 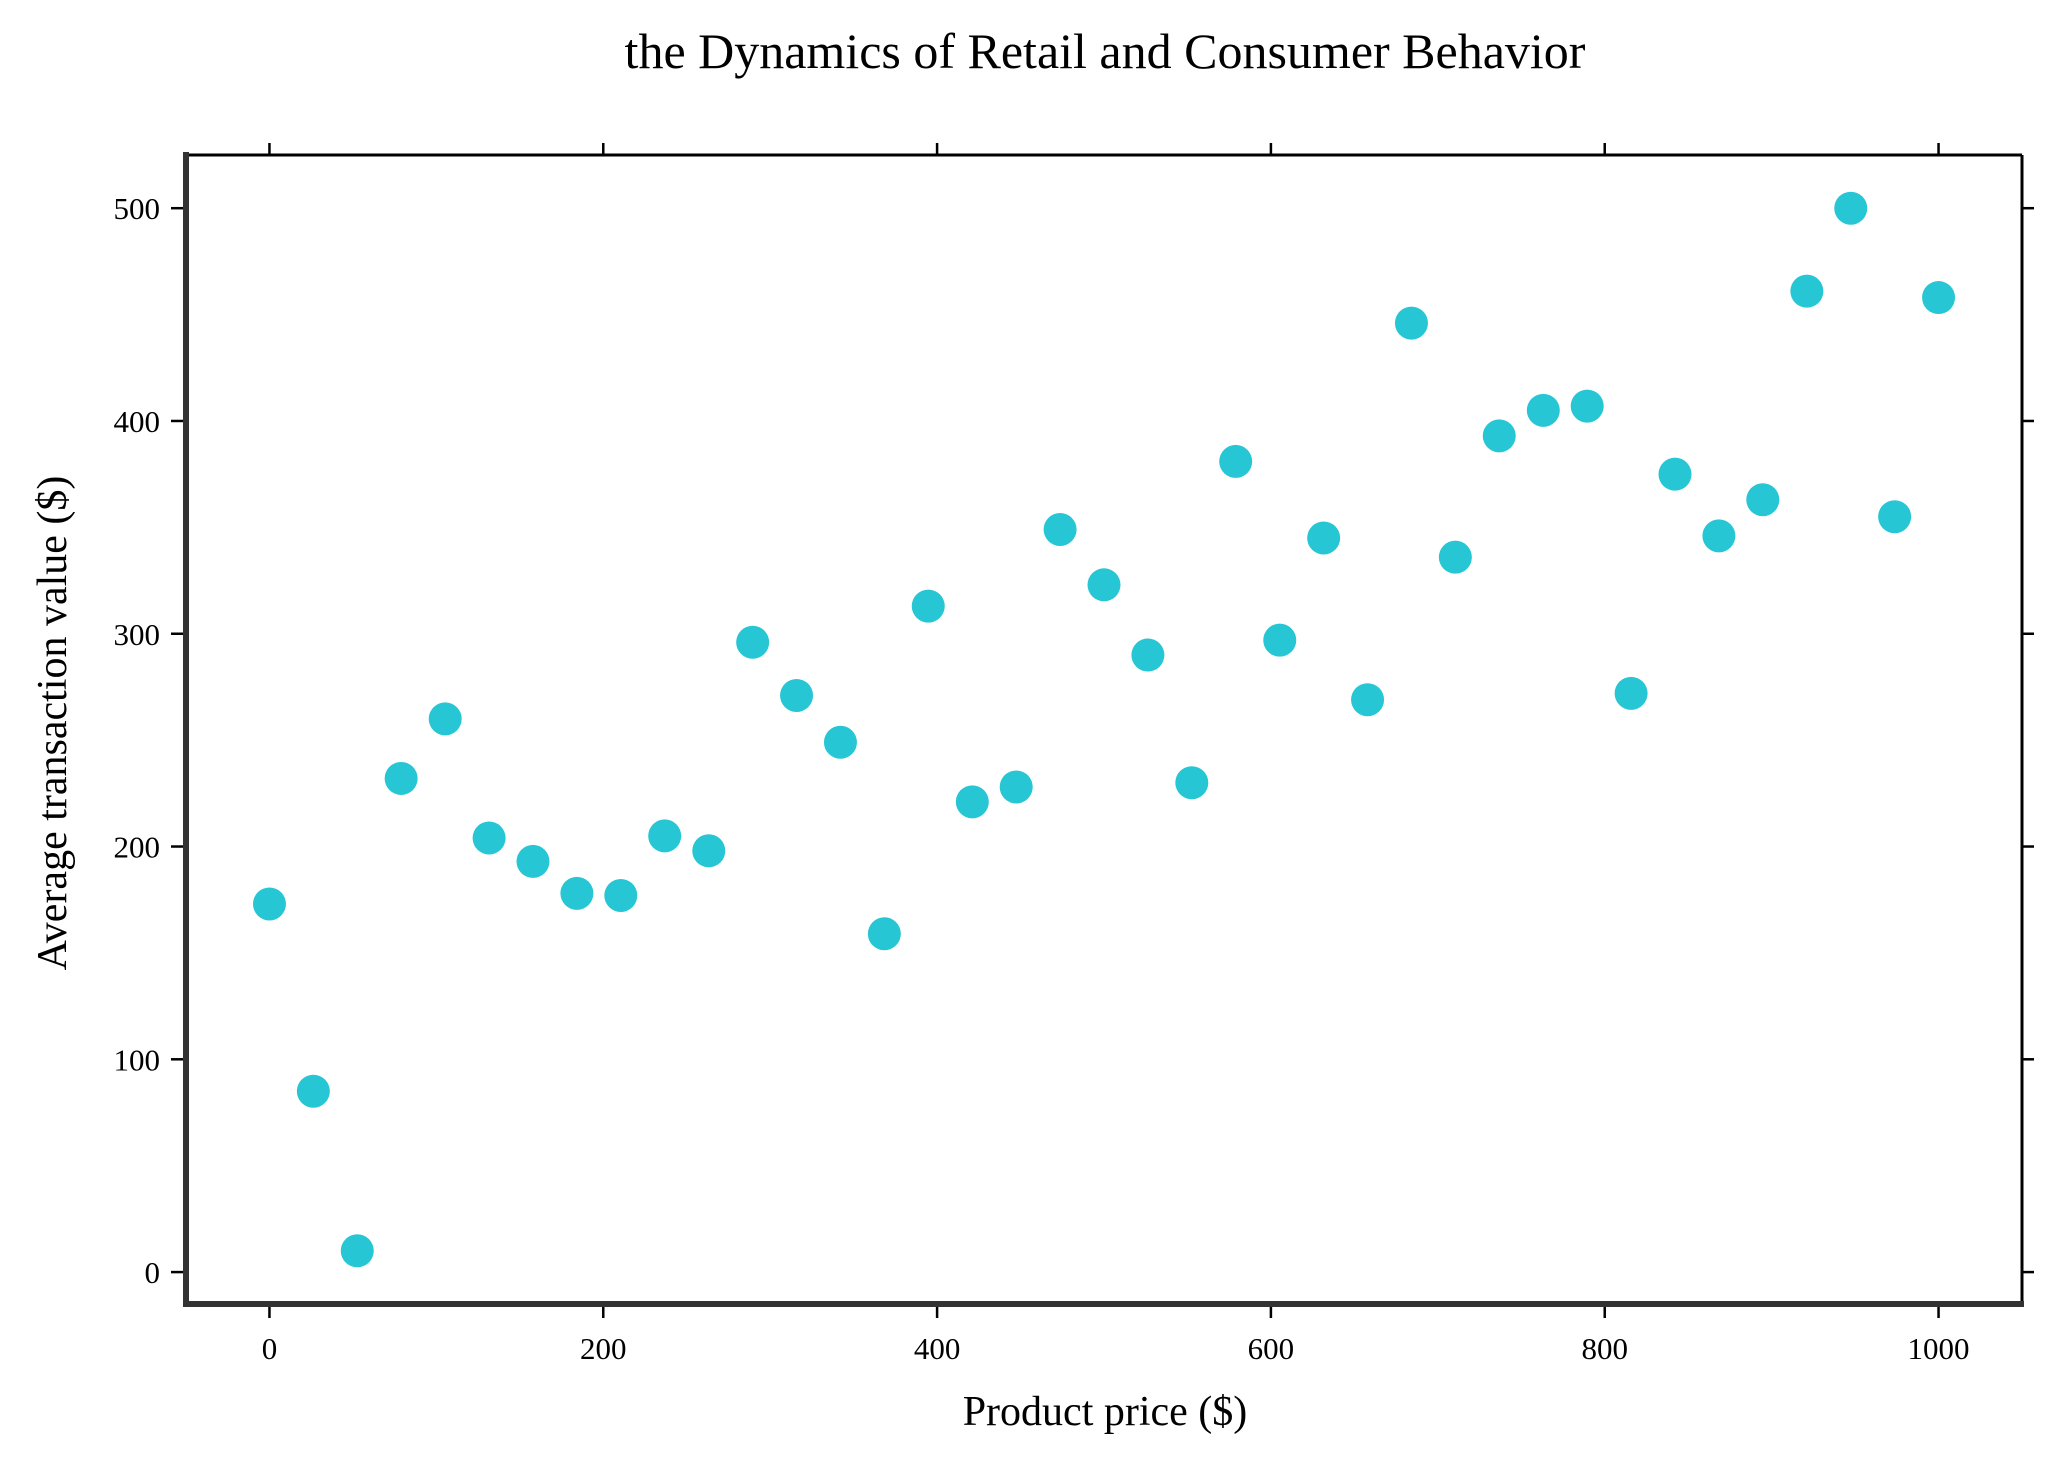 What do you see at coordinates (1271, 1348) in the screenshot?
I see `x-tick-label: 600` at bounding box center [1271, 1348].